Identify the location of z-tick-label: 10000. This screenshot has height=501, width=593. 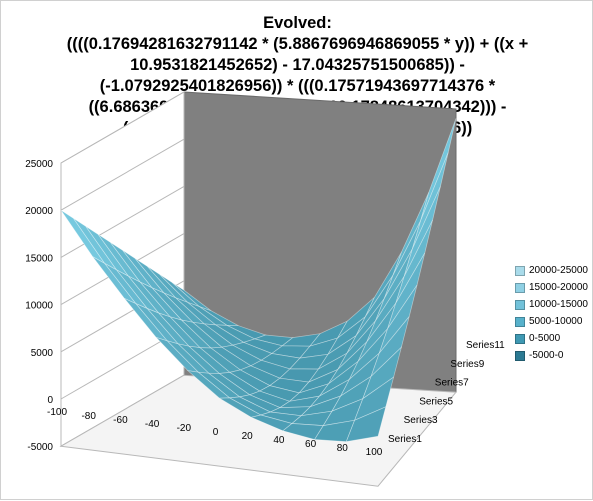
(39, 306).